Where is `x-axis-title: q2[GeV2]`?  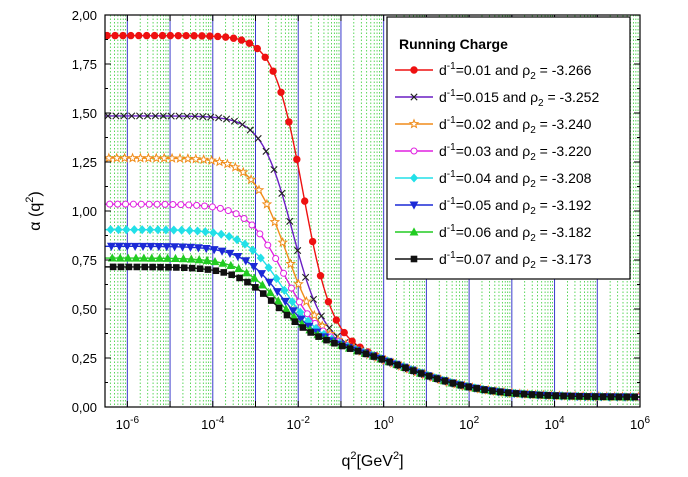 x-axis-title: q2[GeV2] is located at coordinates (372, 460).